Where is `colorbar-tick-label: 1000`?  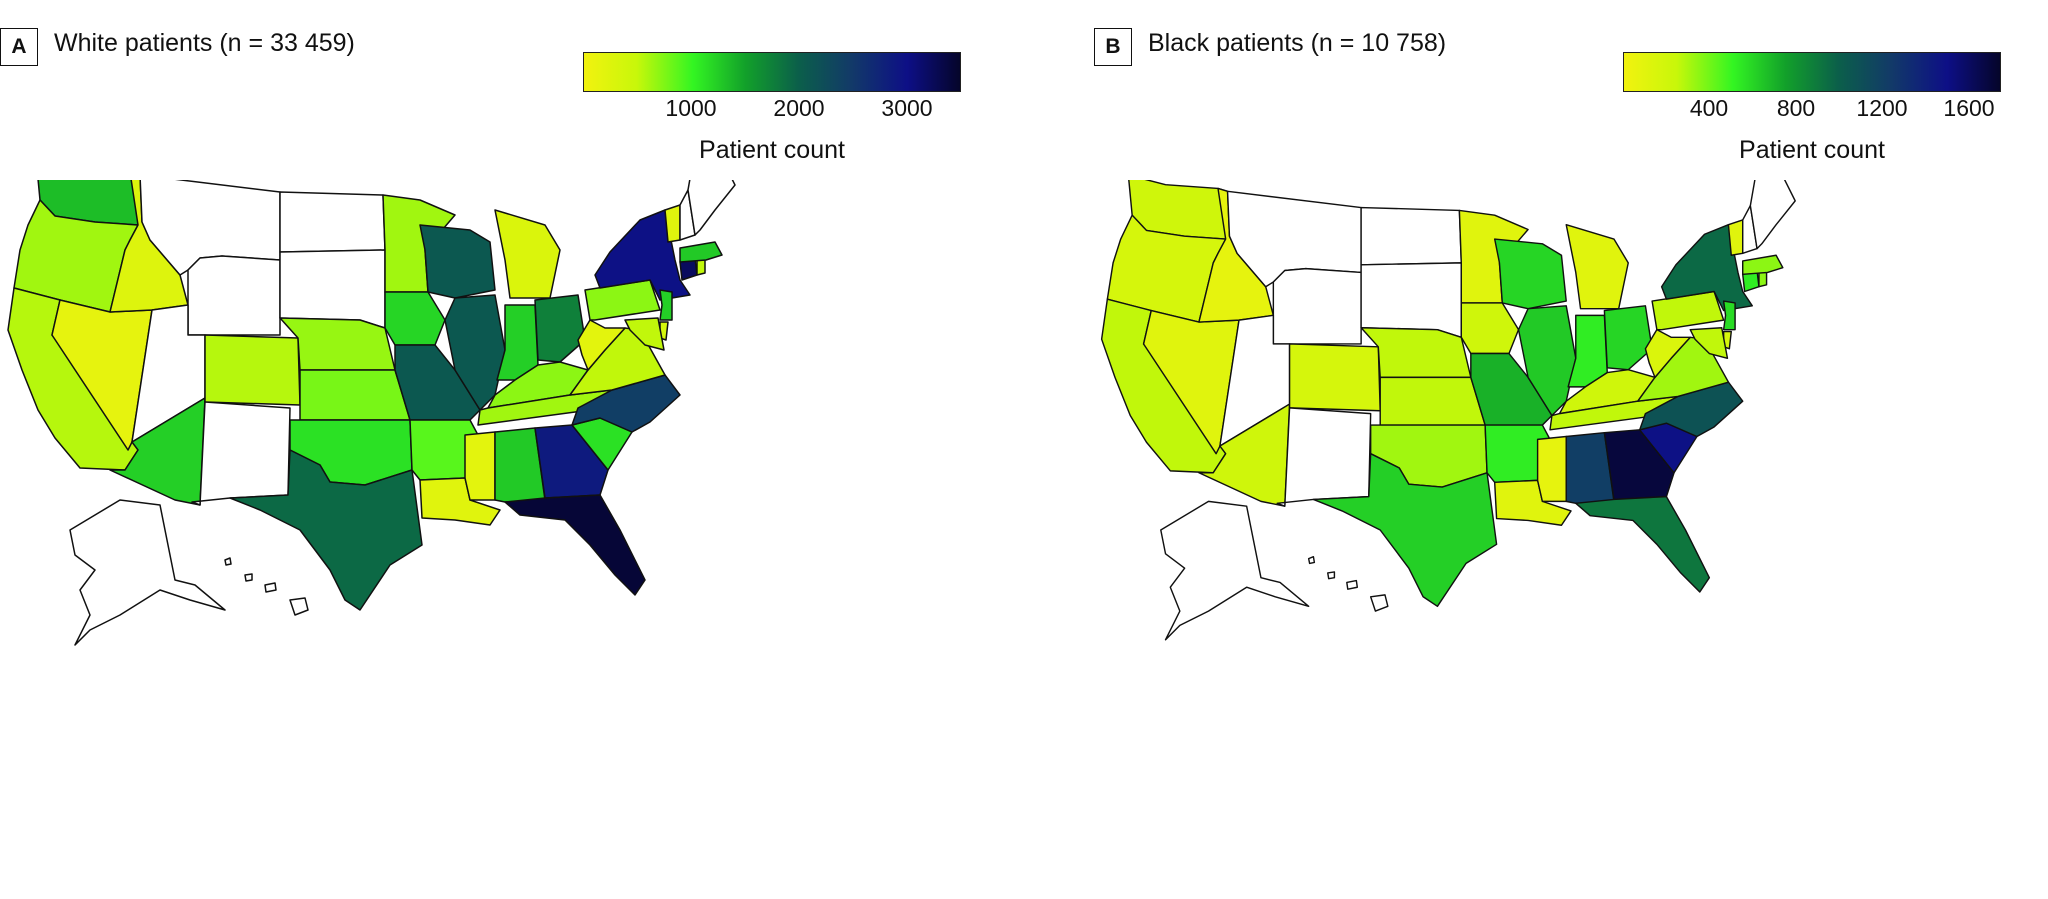
colorbar-tick-label: 1000 is located at coordinates (691, 108).